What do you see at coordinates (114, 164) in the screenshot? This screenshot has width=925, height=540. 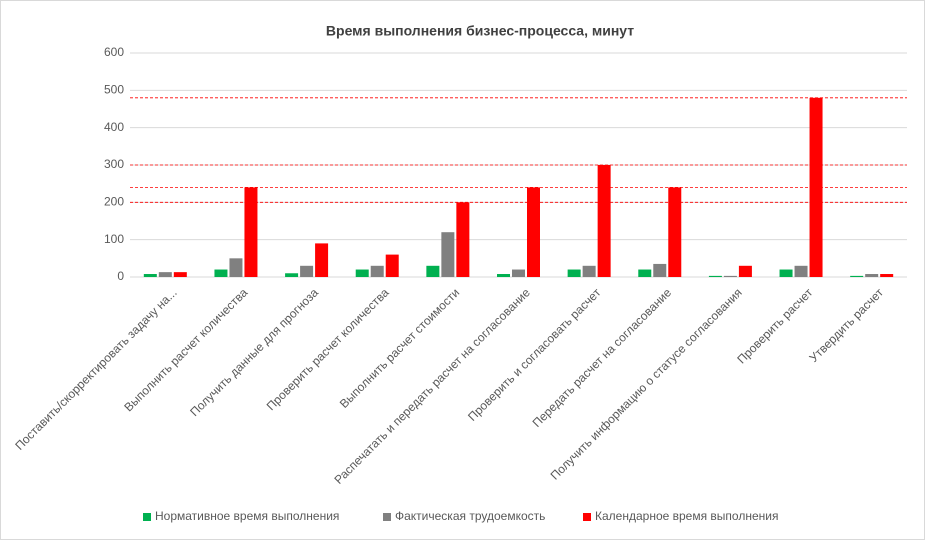 I see `y-tick-label: 300` at bounding box center [114, 164].